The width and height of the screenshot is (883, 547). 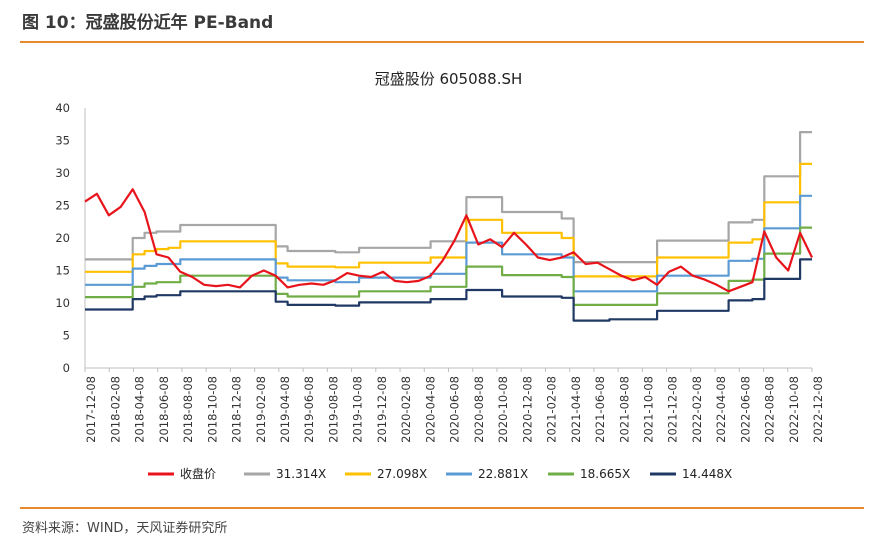 I want to click on x-tick-label: 2018-02-08, so click(x=115, y=409).